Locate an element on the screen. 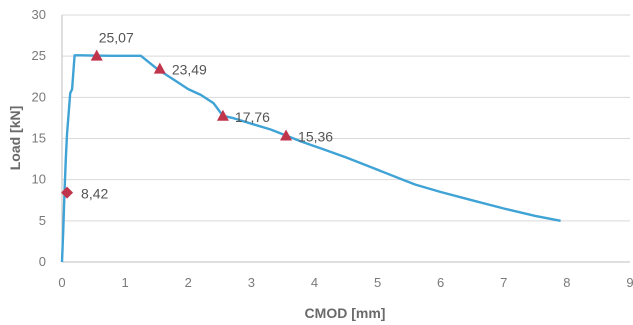 This screenshot has width=633, height=325. x-tick-label: 4 is located at coordinates (314, 282).